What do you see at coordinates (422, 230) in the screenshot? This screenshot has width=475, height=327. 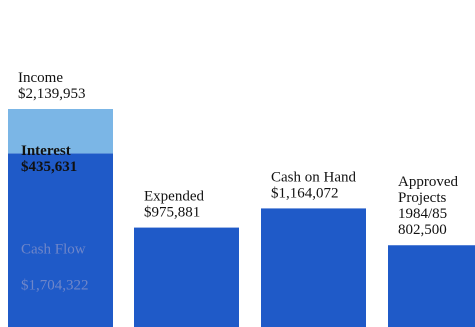 I see `bar-label-approved-projects-1984-85-line-4: 802,500` at bounding box center [422, 230].